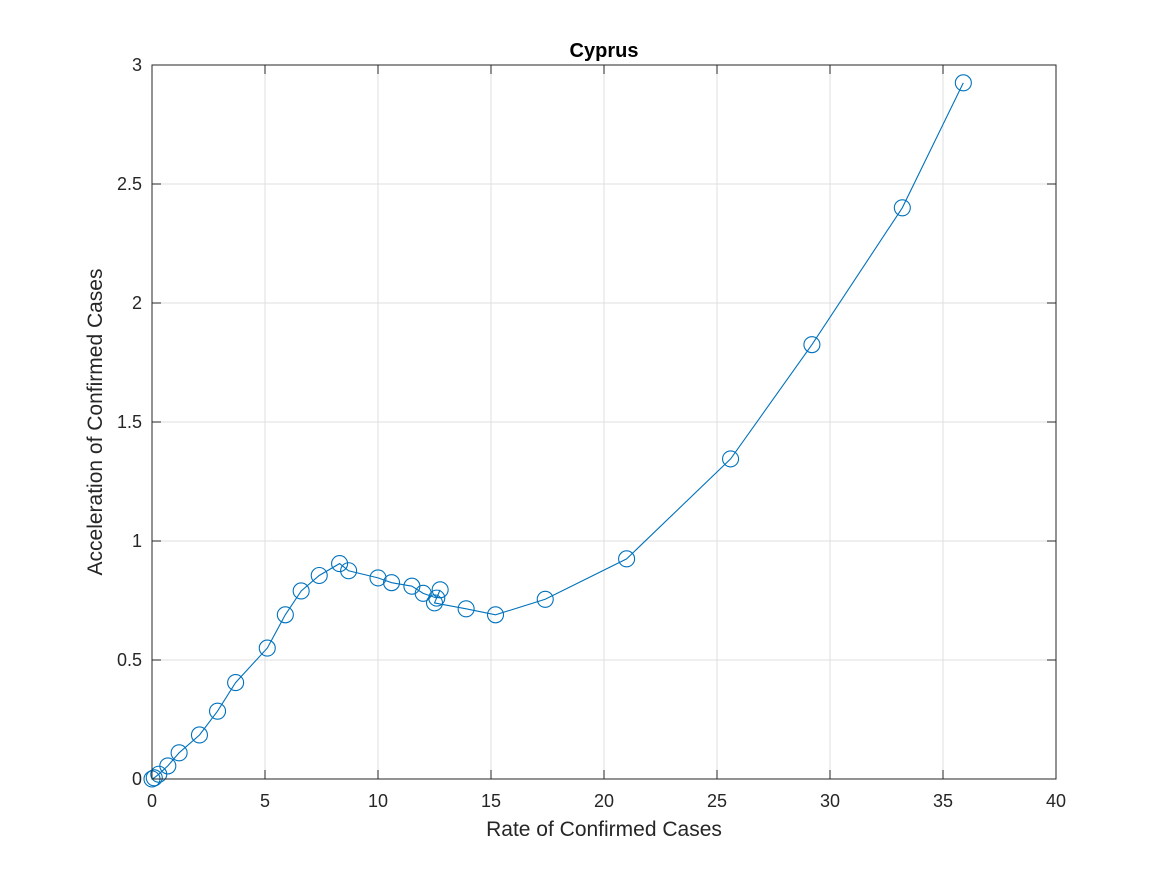 The image size is (1167, 875). What do you see at coordinates (137, 303) in the screenshot?
I see `y-tick-label: 2` at bounding box center [137, 303].